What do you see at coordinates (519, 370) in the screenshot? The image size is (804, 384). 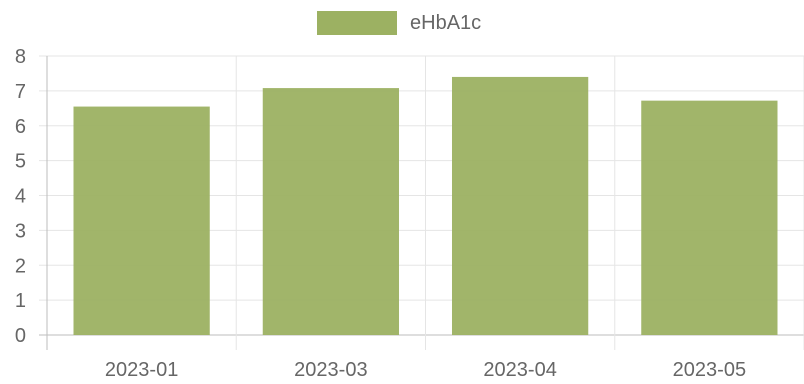 I see `x-tick-label: 2023-04` at bounding box center [519, 370].